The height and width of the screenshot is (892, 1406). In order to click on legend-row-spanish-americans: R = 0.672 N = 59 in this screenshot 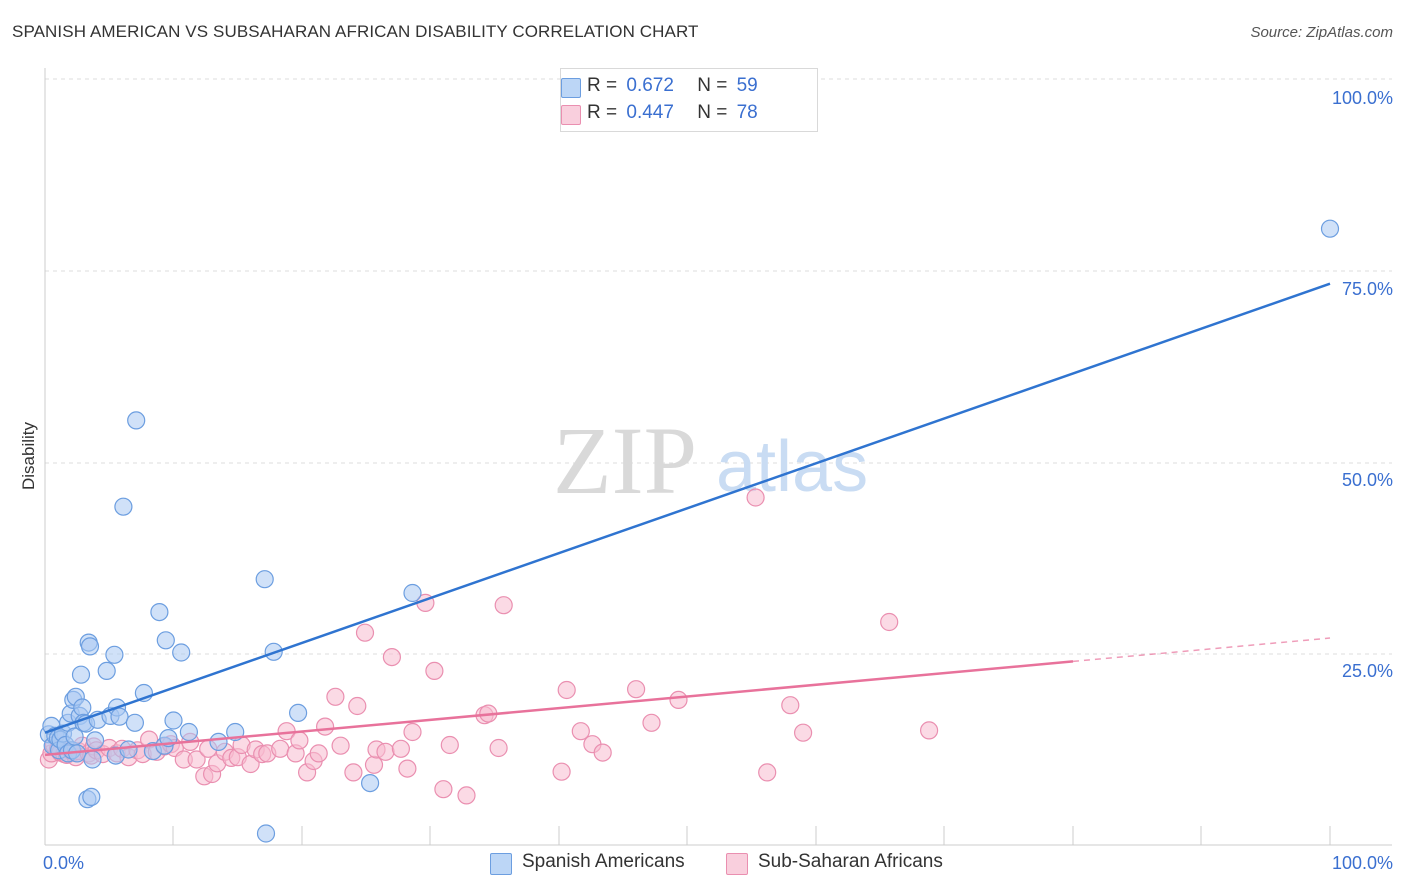, I will do `click(659, 86)`.